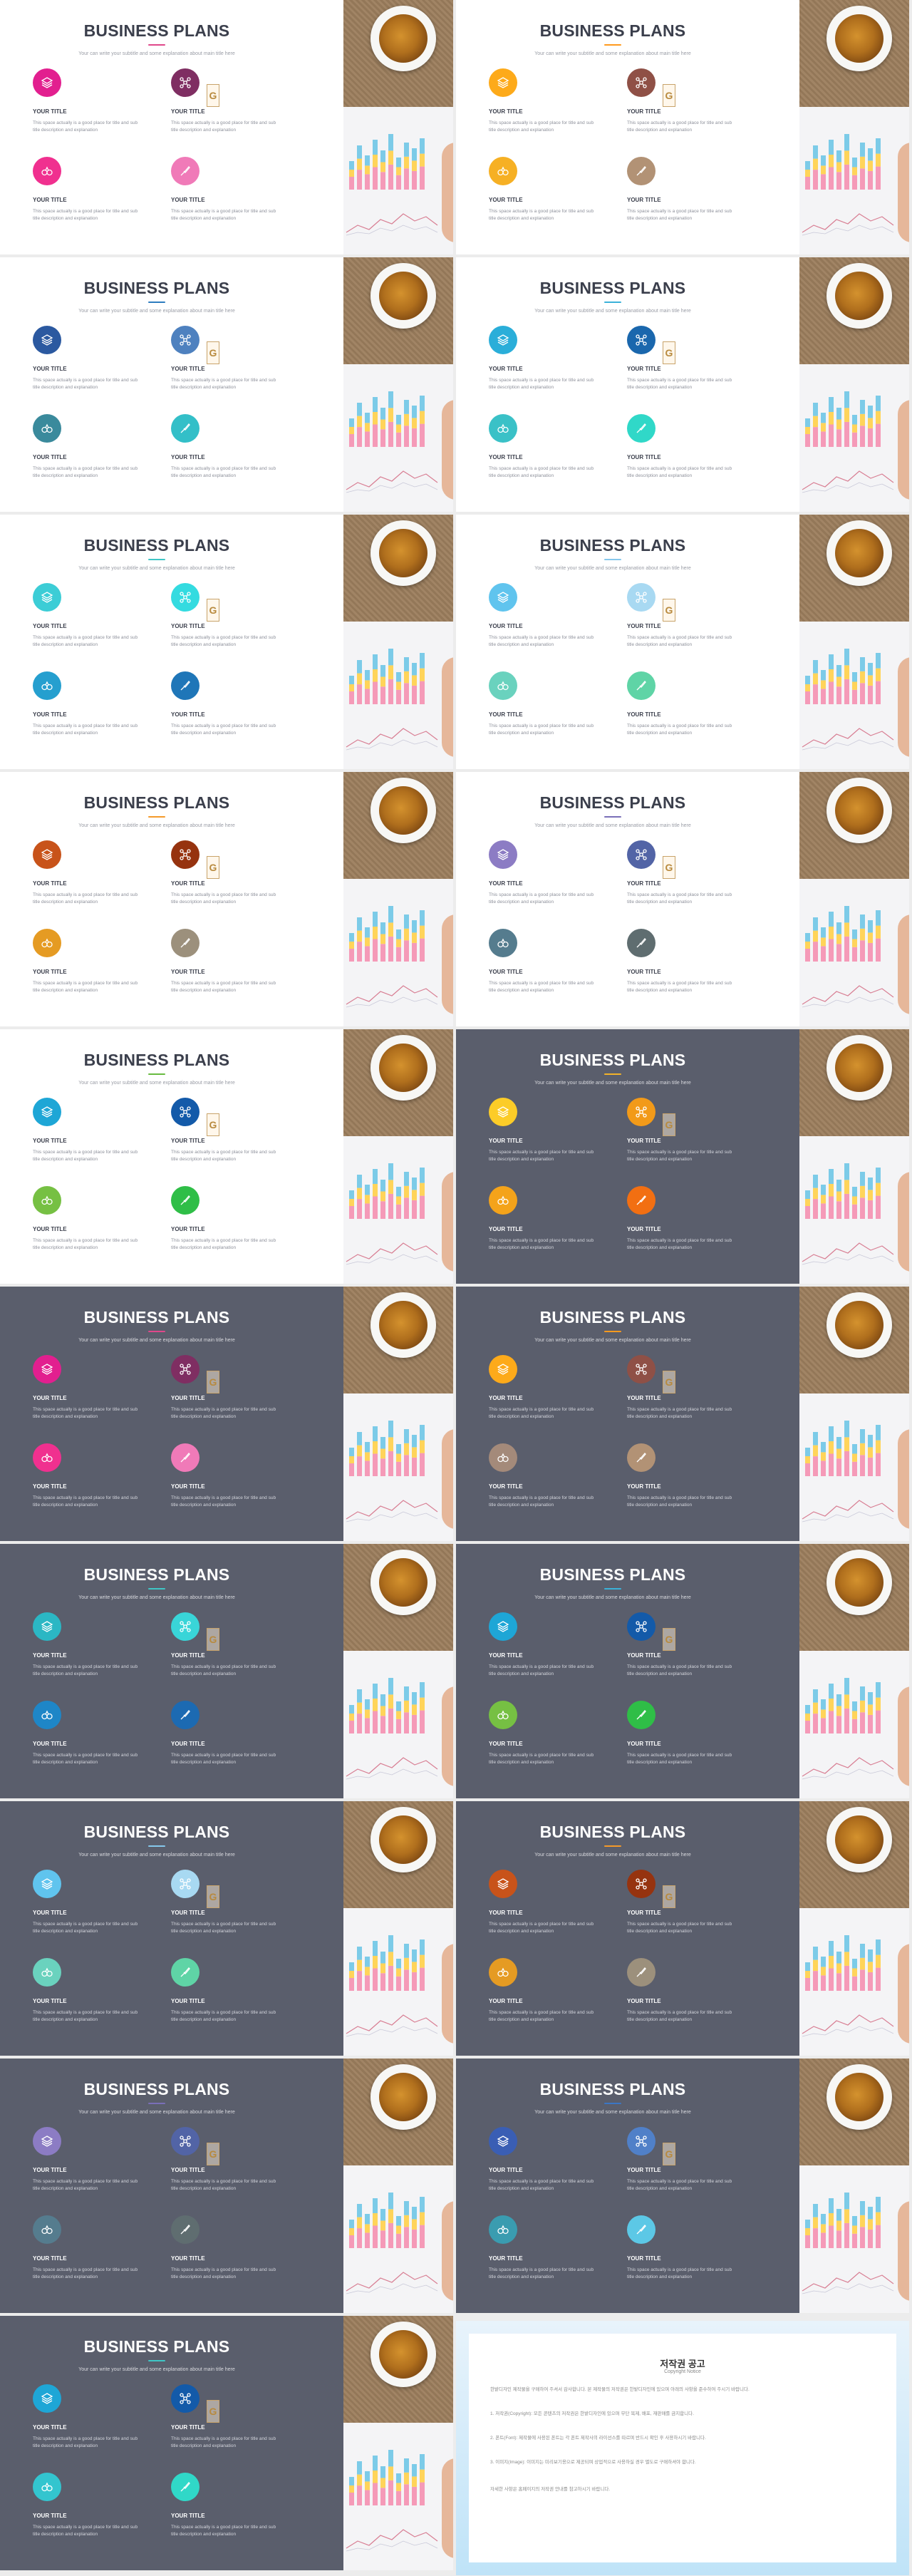 This screenshot has width=912, height=2576. What do you see at coordinates (156, 545) in the screenshot?
I see `slide-title: BUSINESS PLANS` at bounding box center [156, 545].